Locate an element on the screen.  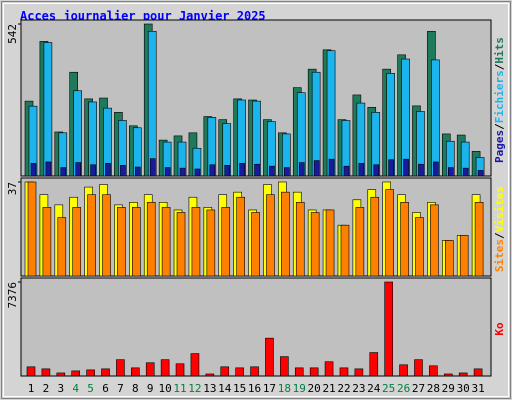
x-tick-label: 1 is located at coordinates (31, 388).